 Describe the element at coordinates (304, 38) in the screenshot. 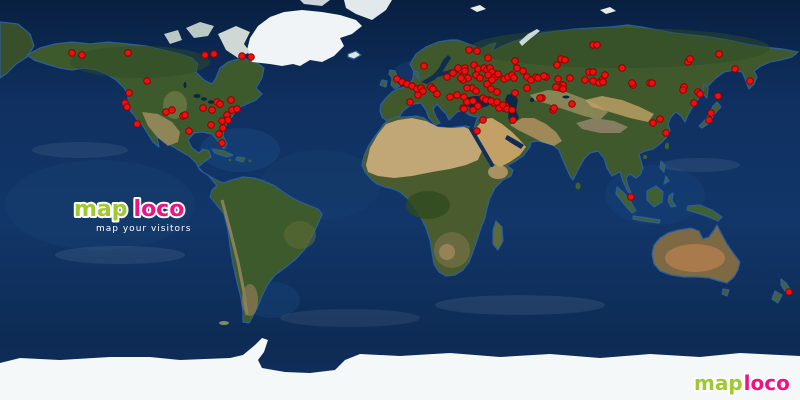

I see `greenland` at that location.